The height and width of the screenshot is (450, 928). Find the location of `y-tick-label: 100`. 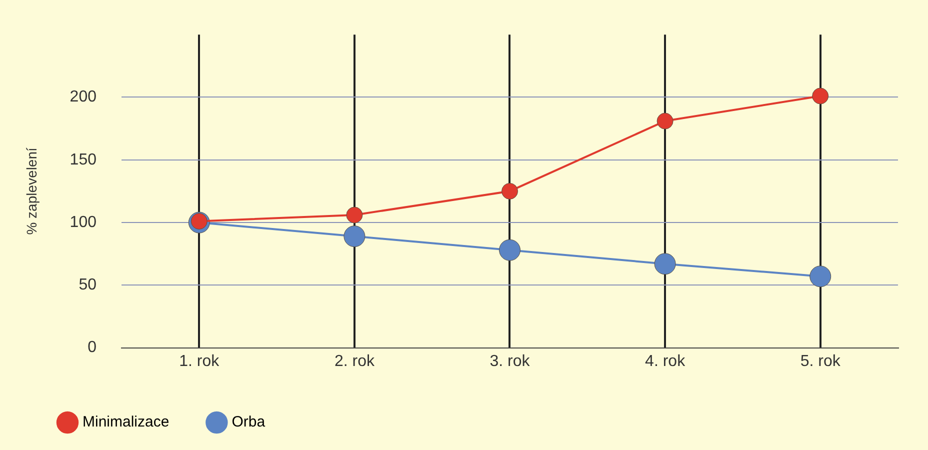

y-tick-label: 100 is located at coordinates (83, 222).